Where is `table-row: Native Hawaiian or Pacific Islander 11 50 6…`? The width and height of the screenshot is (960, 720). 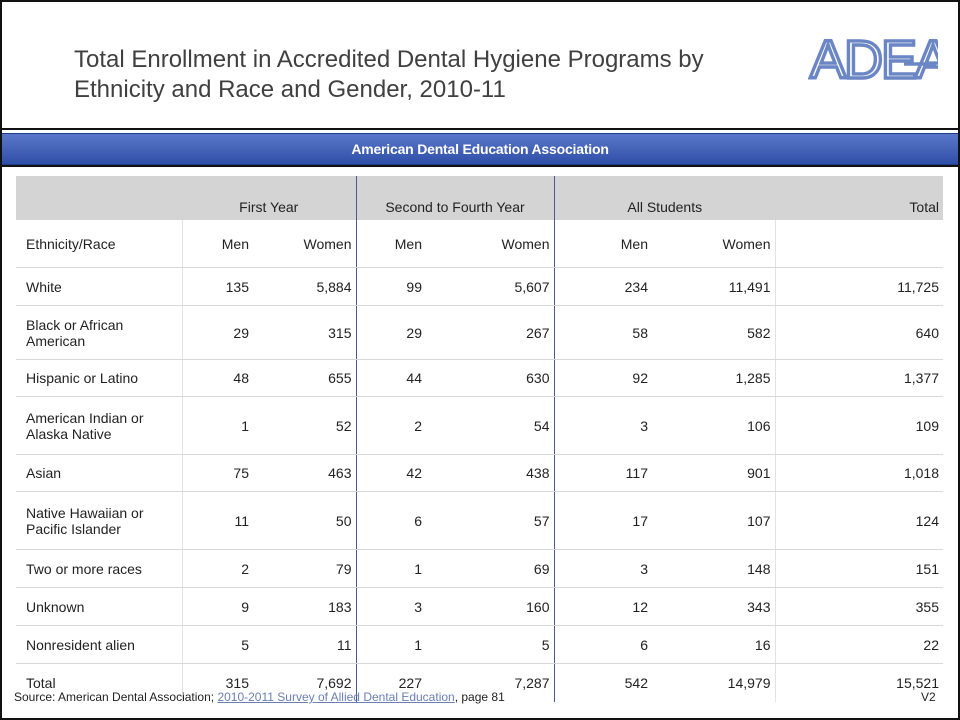
table-row: Native Hawaiian or Pacific Islander 11 50 6… is located at coordinates (479, 520).